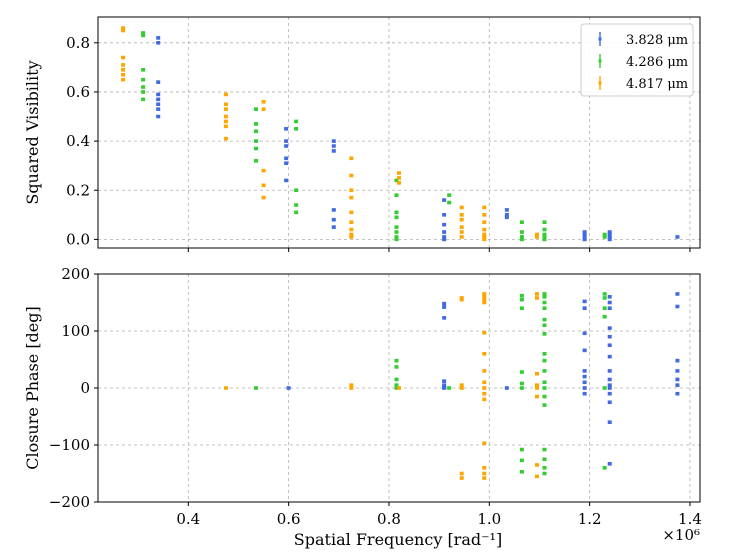  What do you see at coordinates (85, 388) in the screenshot?
I see `y-tick-label: 0` at bounding box center [85, 388].